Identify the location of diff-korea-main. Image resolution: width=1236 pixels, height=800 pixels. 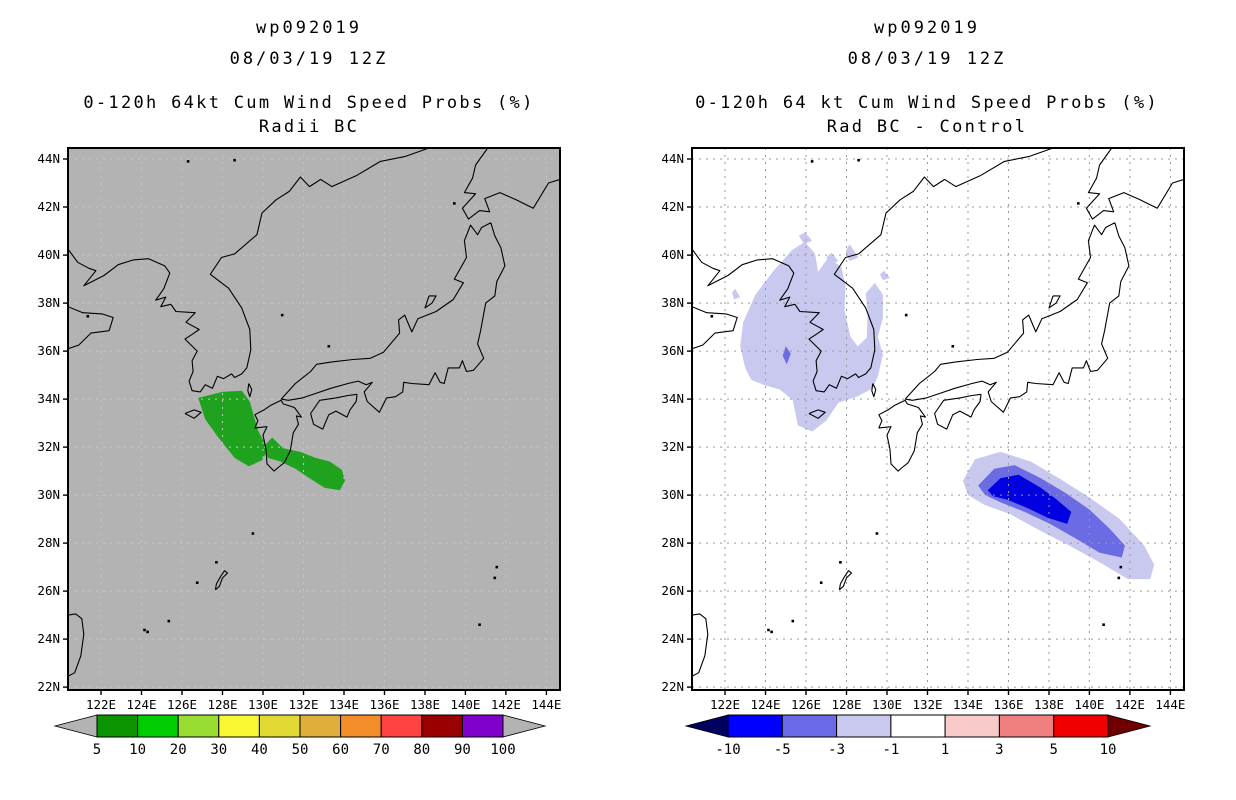
(811, 336).